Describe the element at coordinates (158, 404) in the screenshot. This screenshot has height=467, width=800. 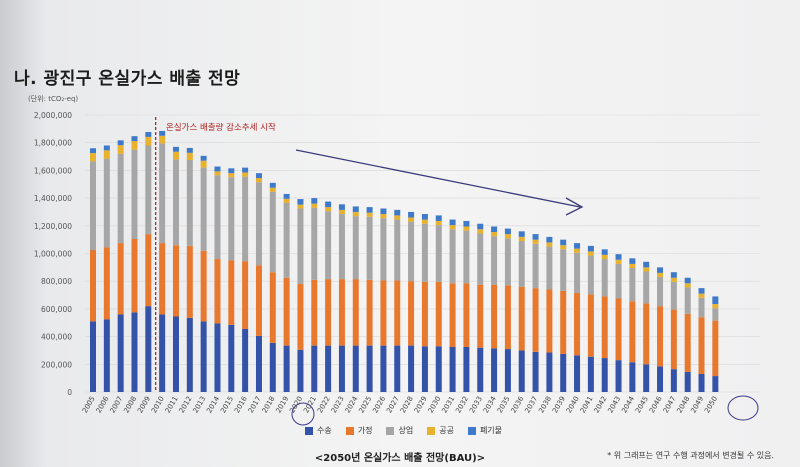
I see `x-tick-label: 2010` at that location.